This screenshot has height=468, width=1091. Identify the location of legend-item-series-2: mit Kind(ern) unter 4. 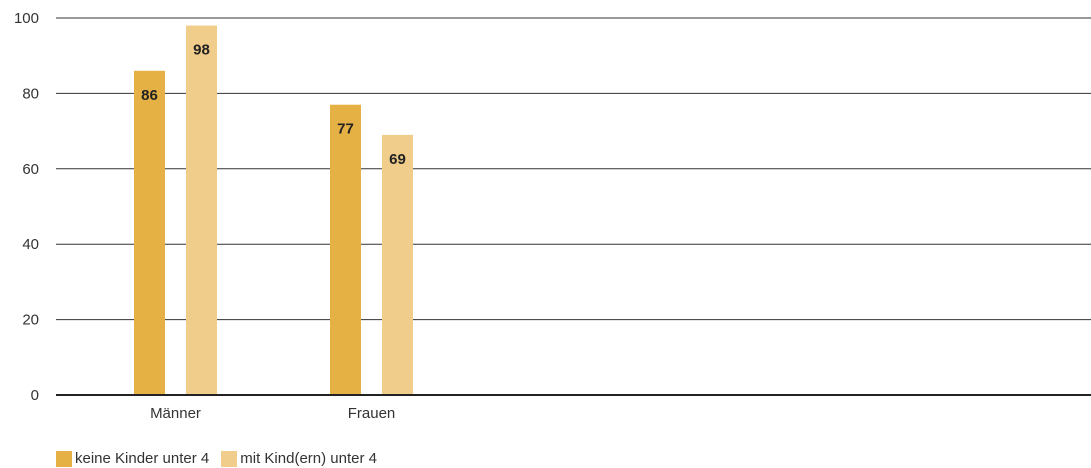
(299, 458).